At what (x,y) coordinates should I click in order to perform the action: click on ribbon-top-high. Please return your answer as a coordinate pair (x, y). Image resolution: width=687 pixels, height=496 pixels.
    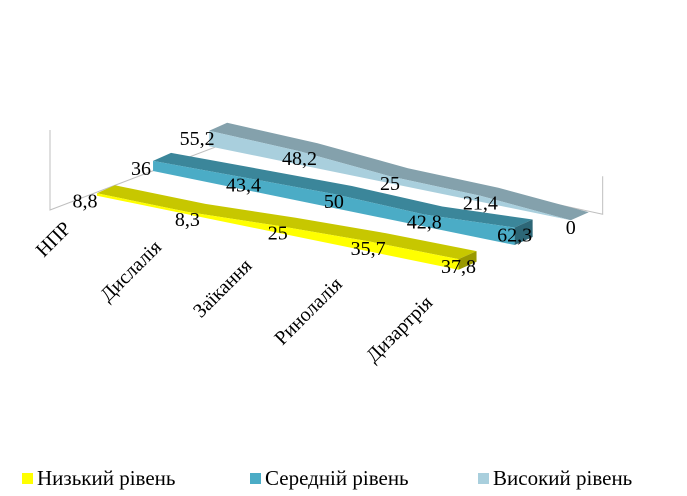
    Looking at the image, I should click on (399, 171).